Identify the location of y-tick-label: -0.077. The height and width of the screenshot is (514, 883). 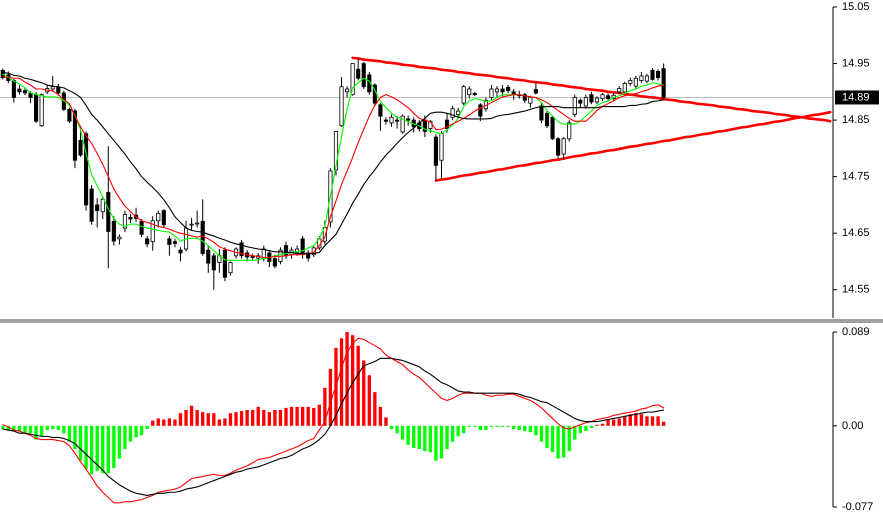
(858, 507).